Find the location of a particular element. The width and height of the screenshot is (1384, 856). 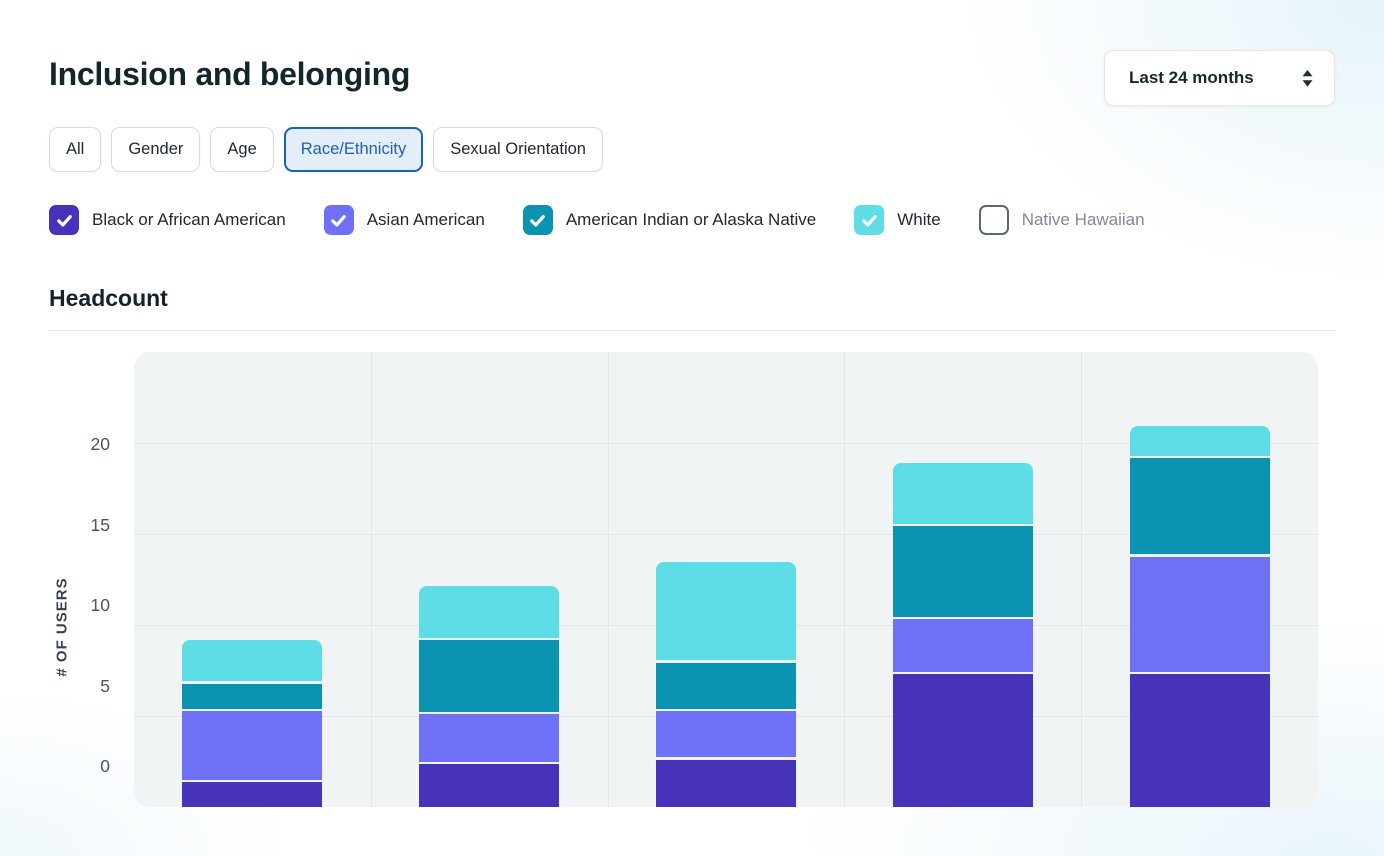

y-axis-tick-label: 0 is located at coordinates (105, 766).